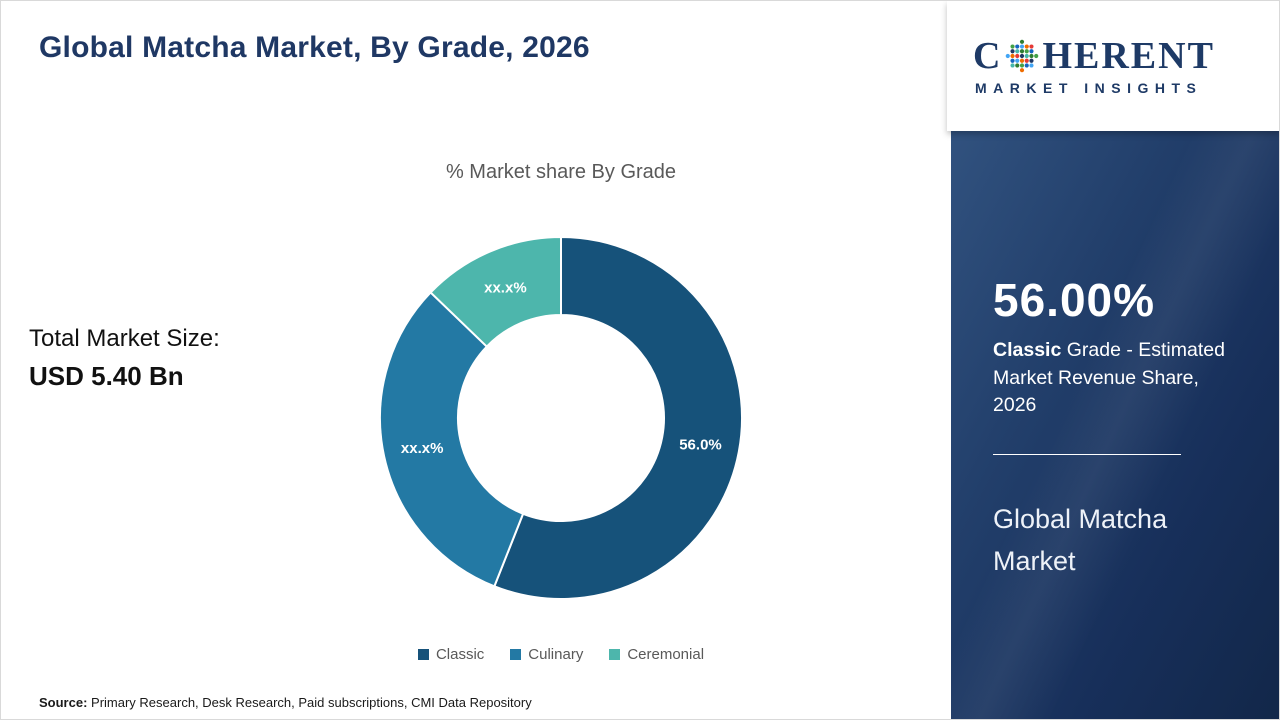  What do you see at coordinates (63, 702) in the screenshot?
I see `source-label: Source:` at bounding box center [63, 702].